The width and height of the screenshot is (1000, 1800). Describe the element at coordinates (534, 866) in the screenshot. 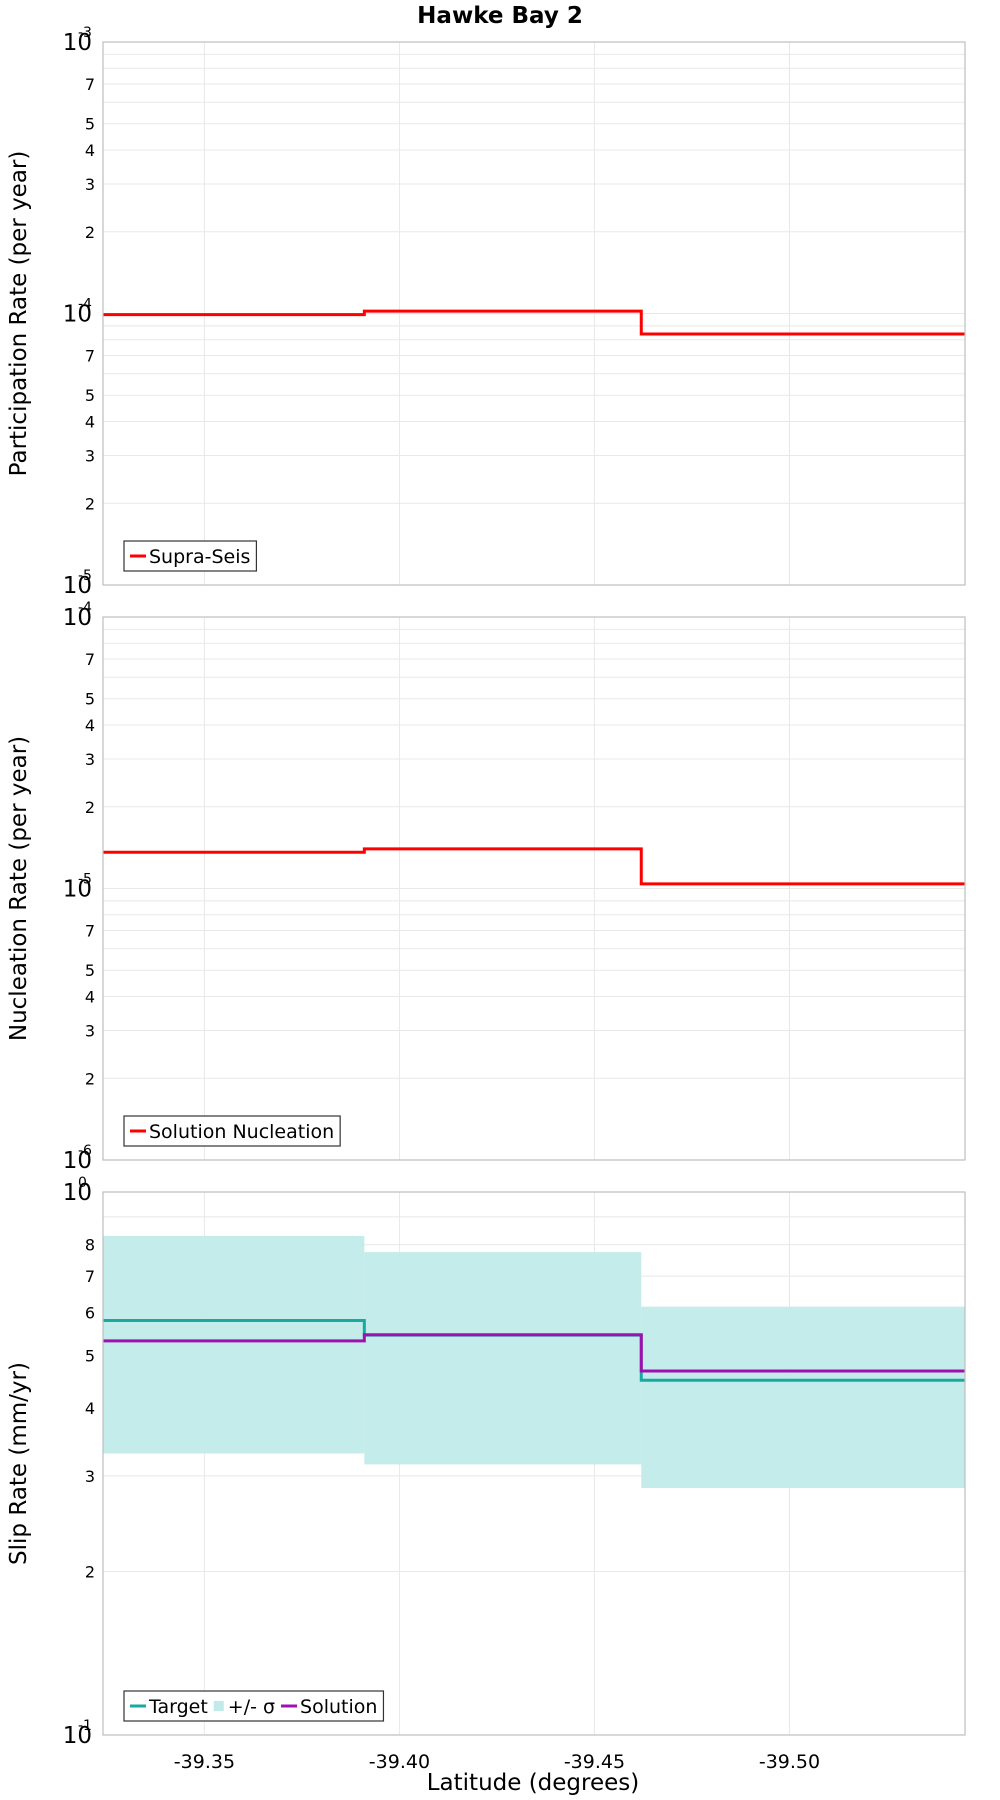

I see `series-solution-nucleation` at that location.